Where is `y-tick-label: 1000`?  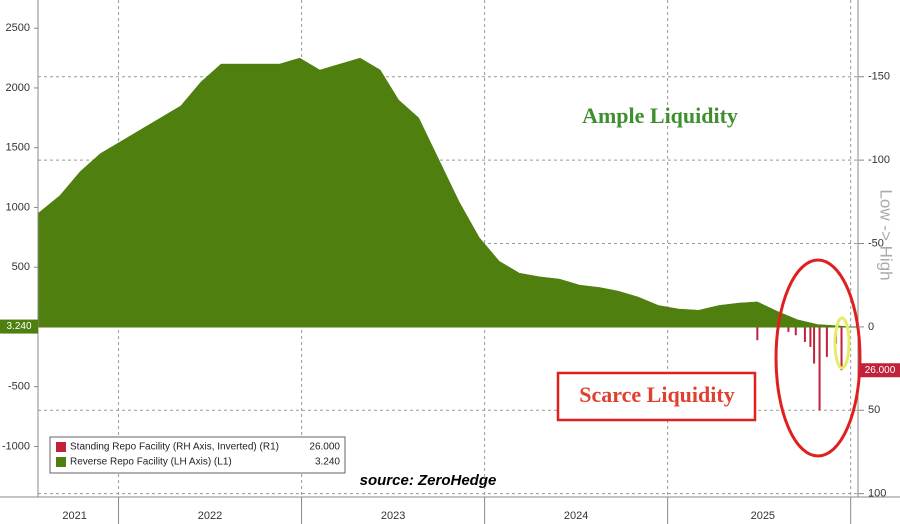 y-tick-label: 1000 is located at coordinates (18, 207).